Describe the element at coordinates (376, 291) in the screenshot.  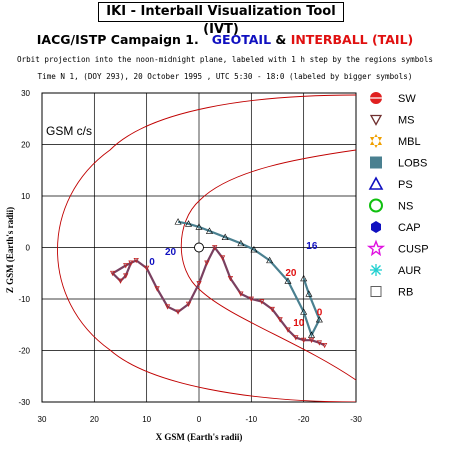
I see `gray-square-icon` at that location.